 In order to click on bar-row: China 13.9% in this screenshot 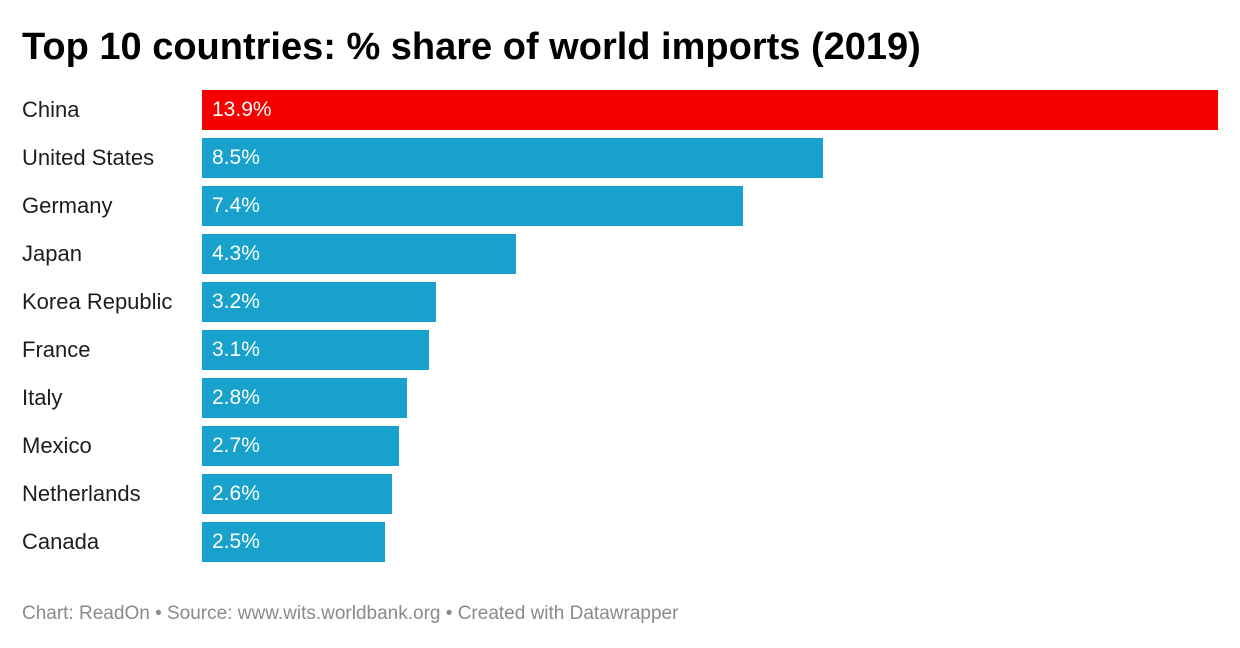, I will do `click(620, 110)`.